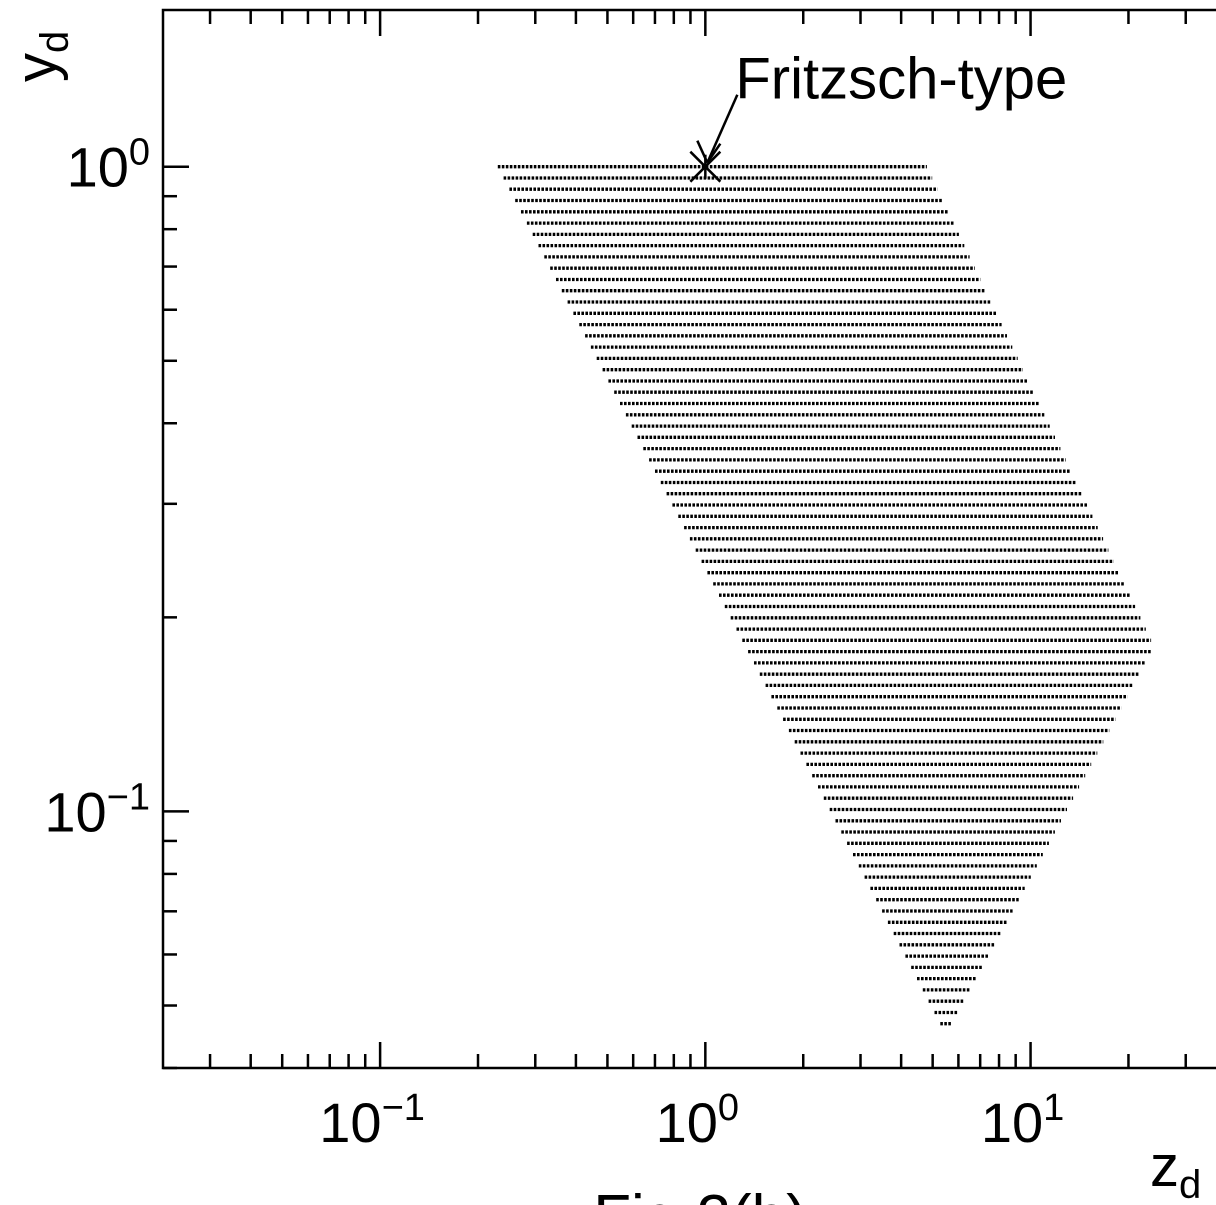 The image size is (1216, 1205). Describe the element at coordinates (108, 165) in the screenshot. I see `y-tick-label: 10⁰` at that location.